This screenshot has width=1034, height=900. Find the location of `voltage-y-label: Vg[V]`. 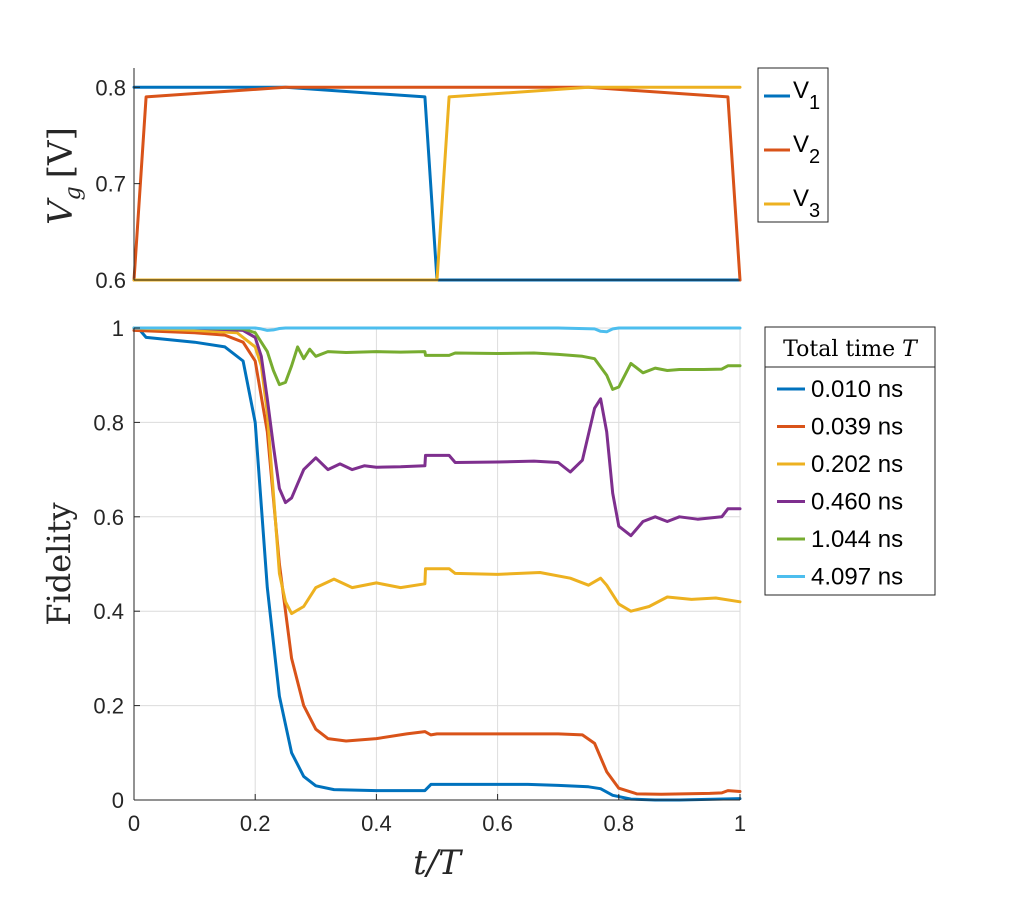

voltage-y-label: Vg[V] is located at coordinates (63, 176).